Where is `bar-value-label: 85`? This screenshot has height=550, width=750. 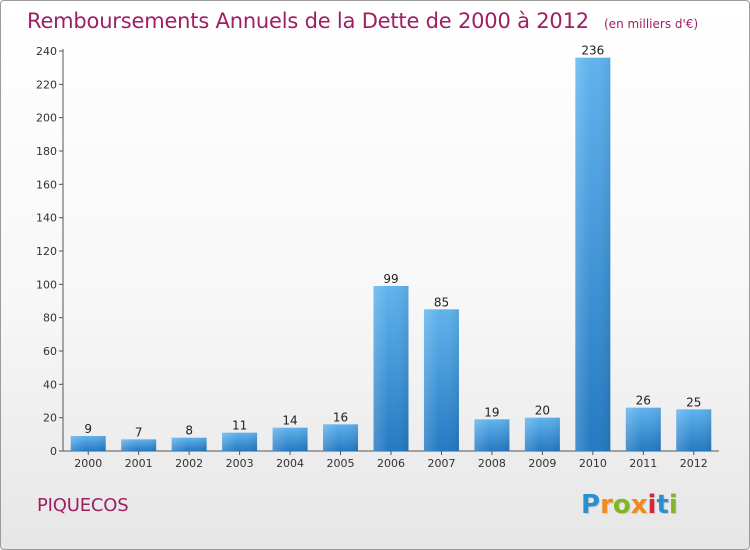
bar-value-label: 85 is located at coordinates (441, 302).